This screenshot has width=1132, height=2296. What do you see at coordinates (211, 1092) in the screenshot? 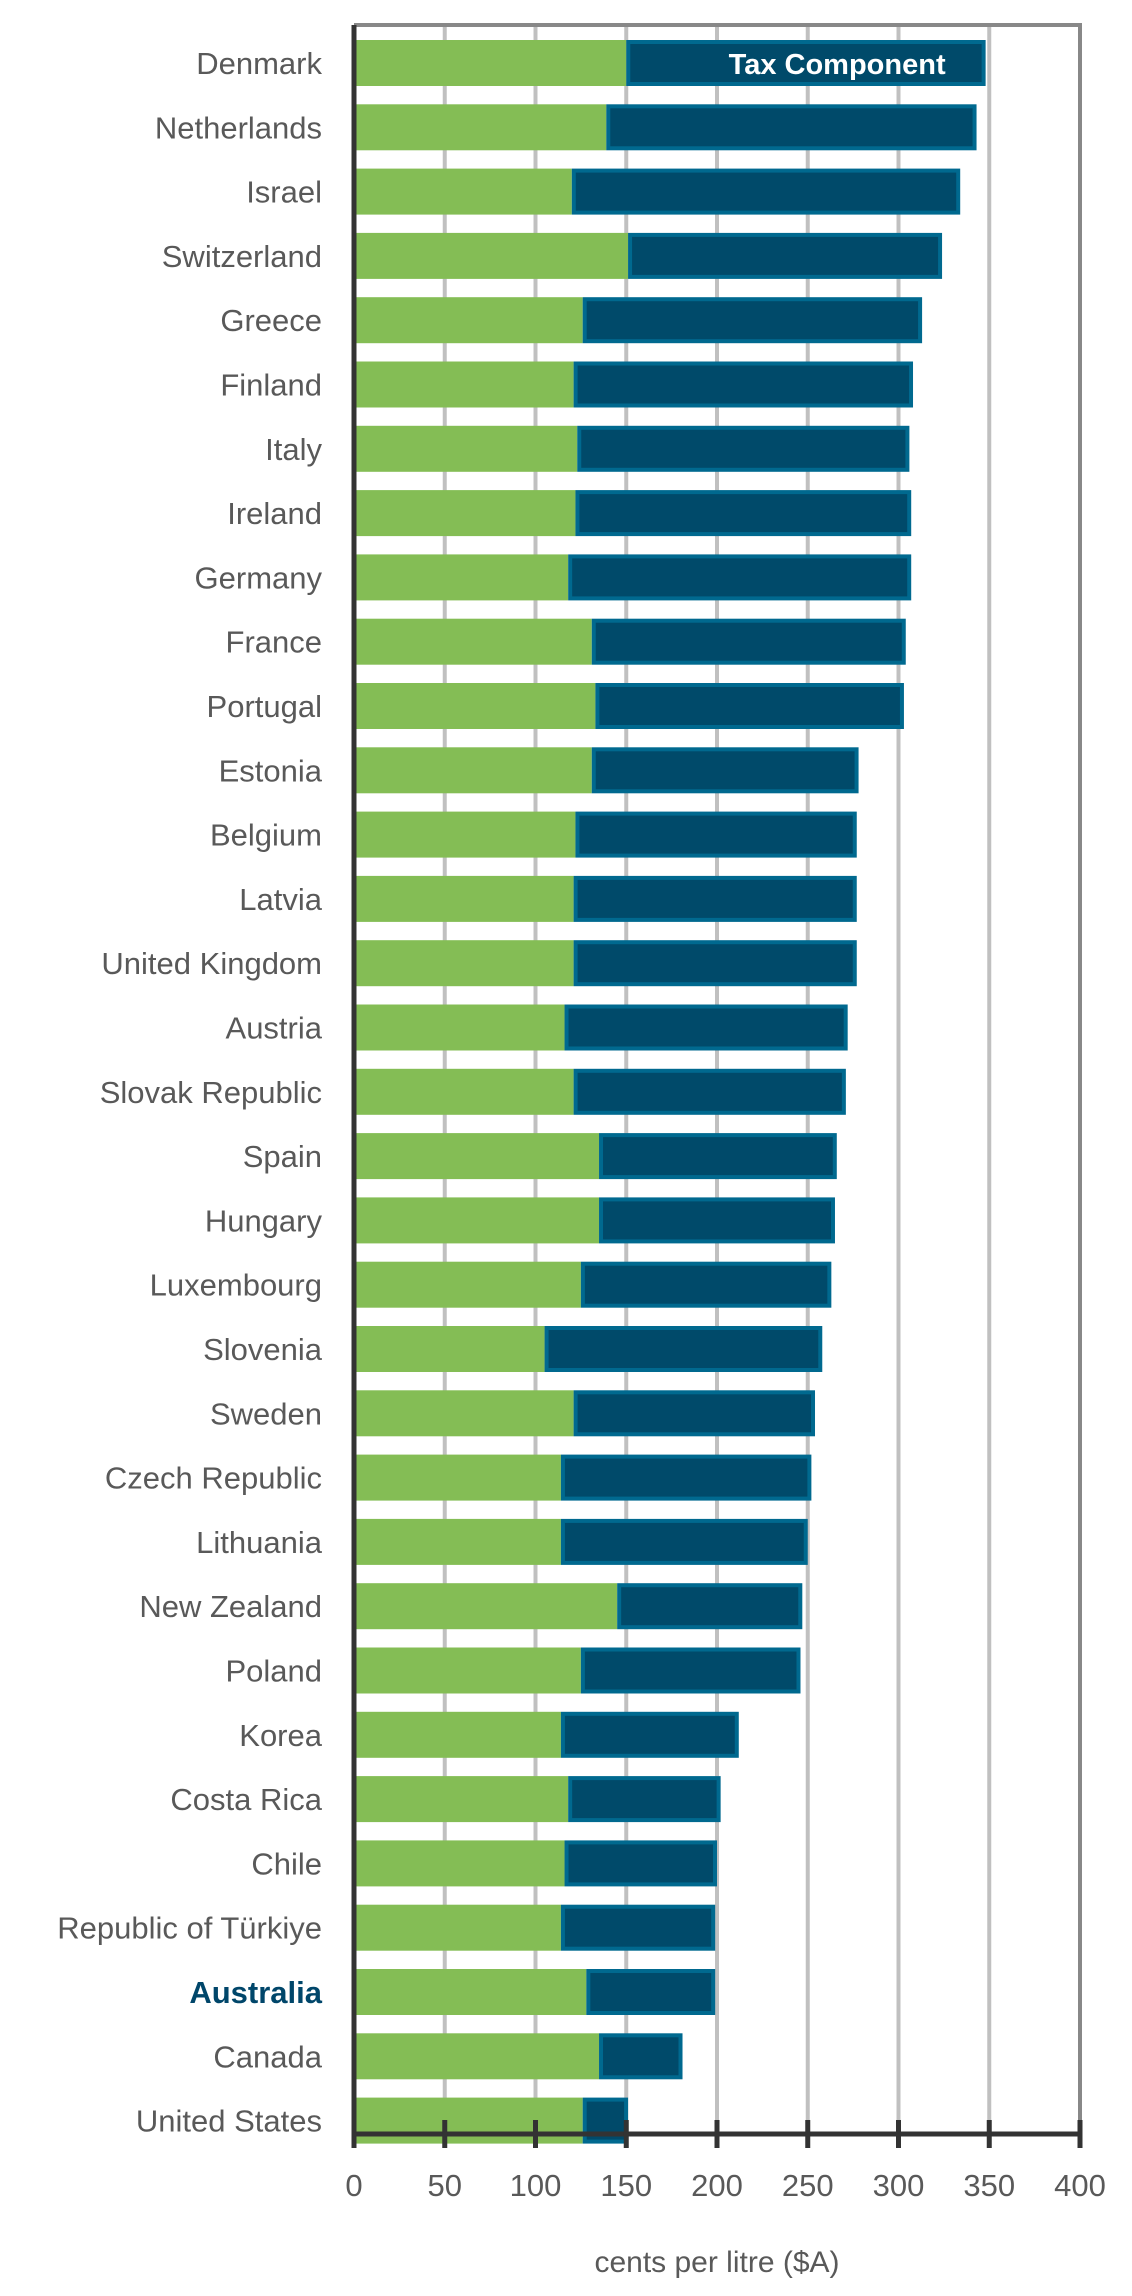
I see `category-label: Slovak Republic` at bounding box center [211, 1092].